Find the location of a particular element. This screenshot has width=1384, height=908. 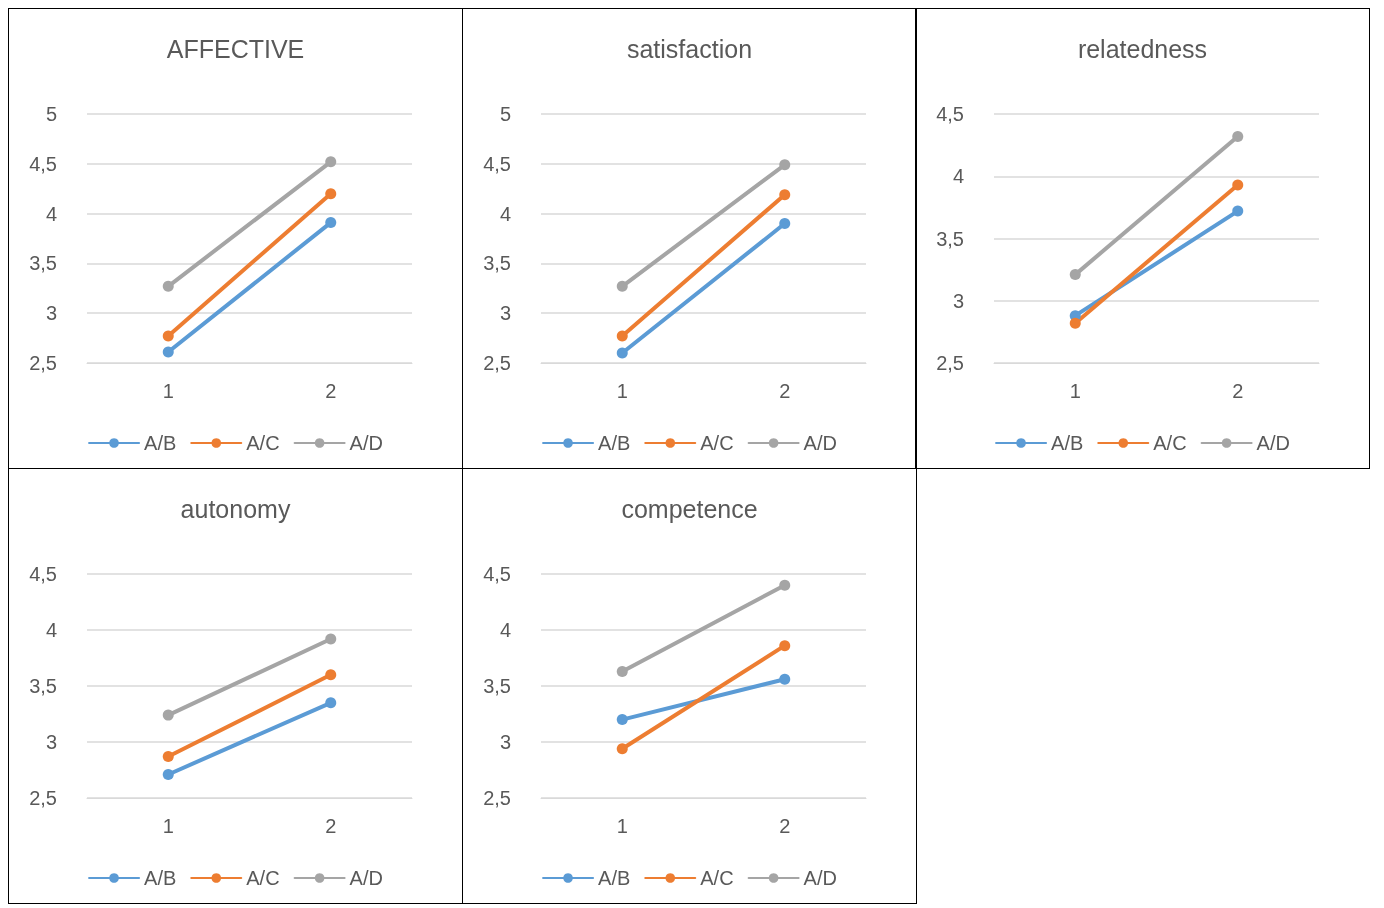

chart-title: competence is located at coordinates (689, 508).